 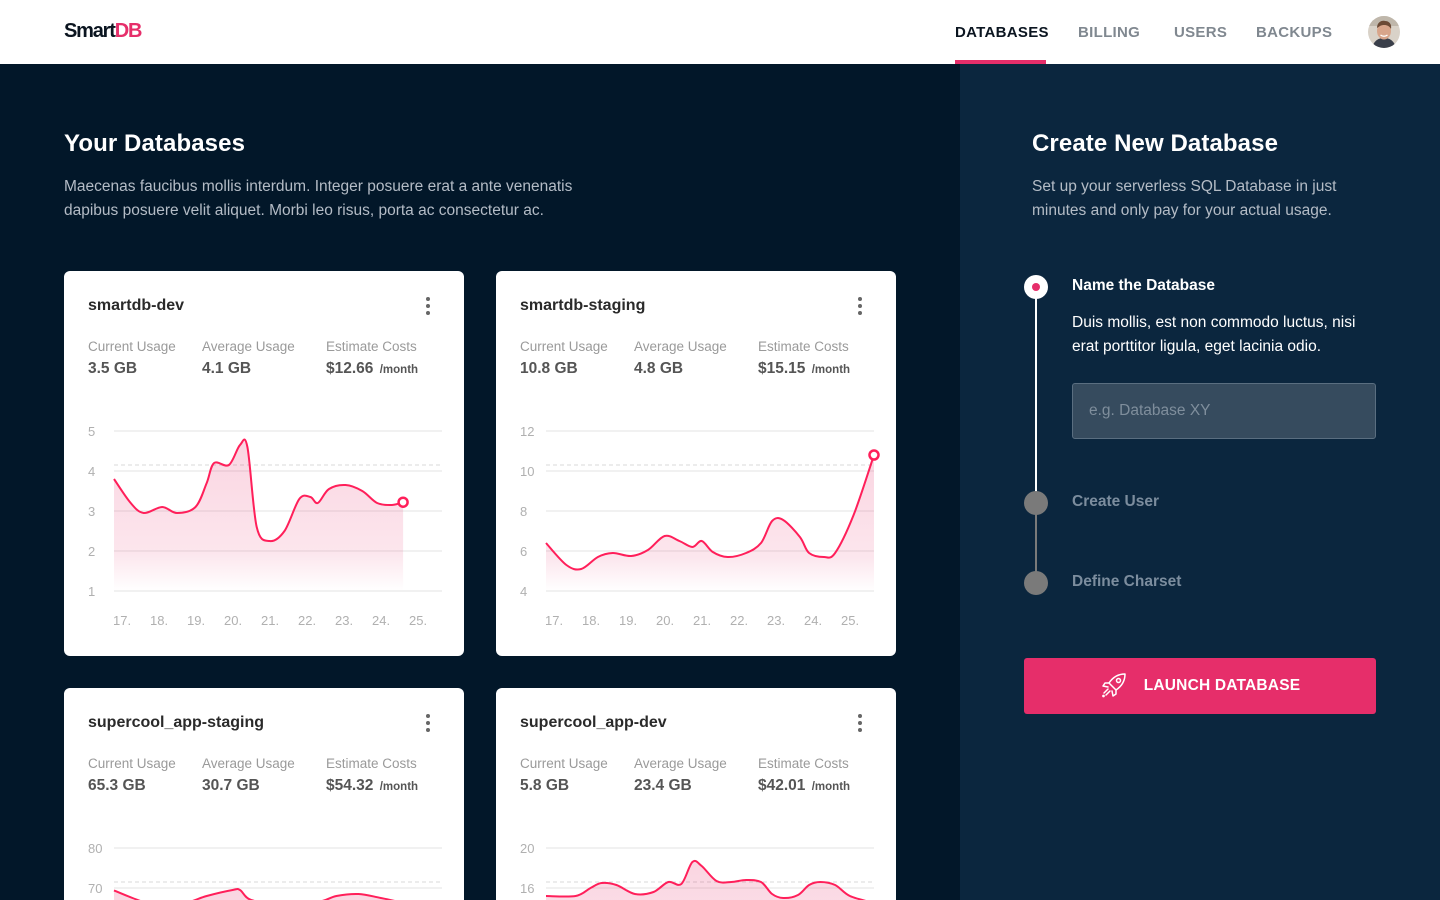 What do you see at coordinates (659, 368) in the screenshot?
I see `average-usage-value: 4.8 GB` at bounding box center [659, 368].